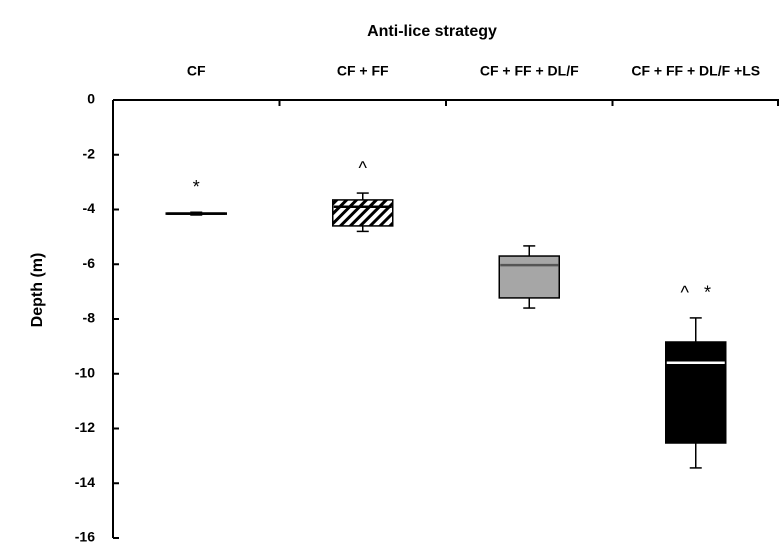 Image resolution: width=779 pixels, height=551 pixels. I want to click on y-tick-label: -16, so click(85, 537).